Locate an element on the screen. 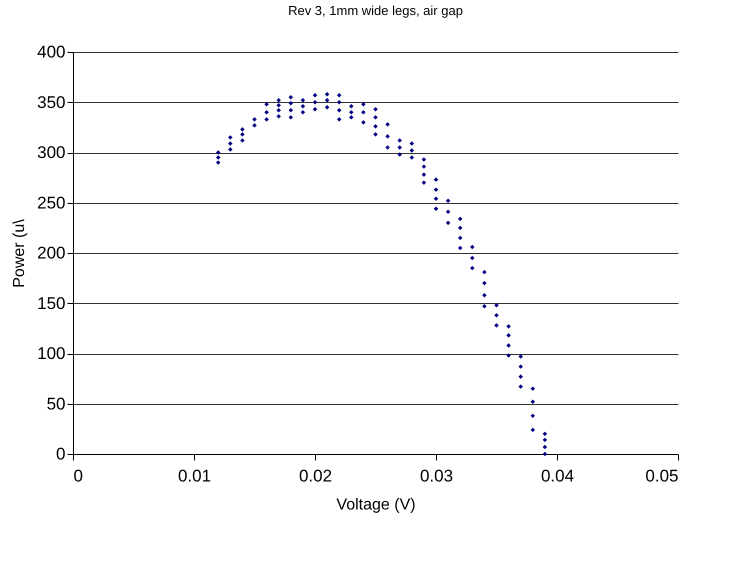  x-axis-title: Voltage (V) is located at coordinates (376, 505).